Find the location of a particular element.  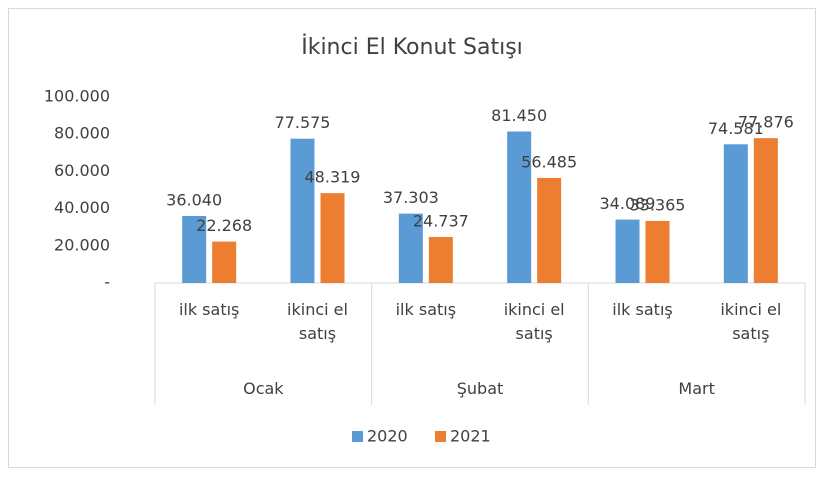

y-tick-label: - is located at coordinates (107, 282).